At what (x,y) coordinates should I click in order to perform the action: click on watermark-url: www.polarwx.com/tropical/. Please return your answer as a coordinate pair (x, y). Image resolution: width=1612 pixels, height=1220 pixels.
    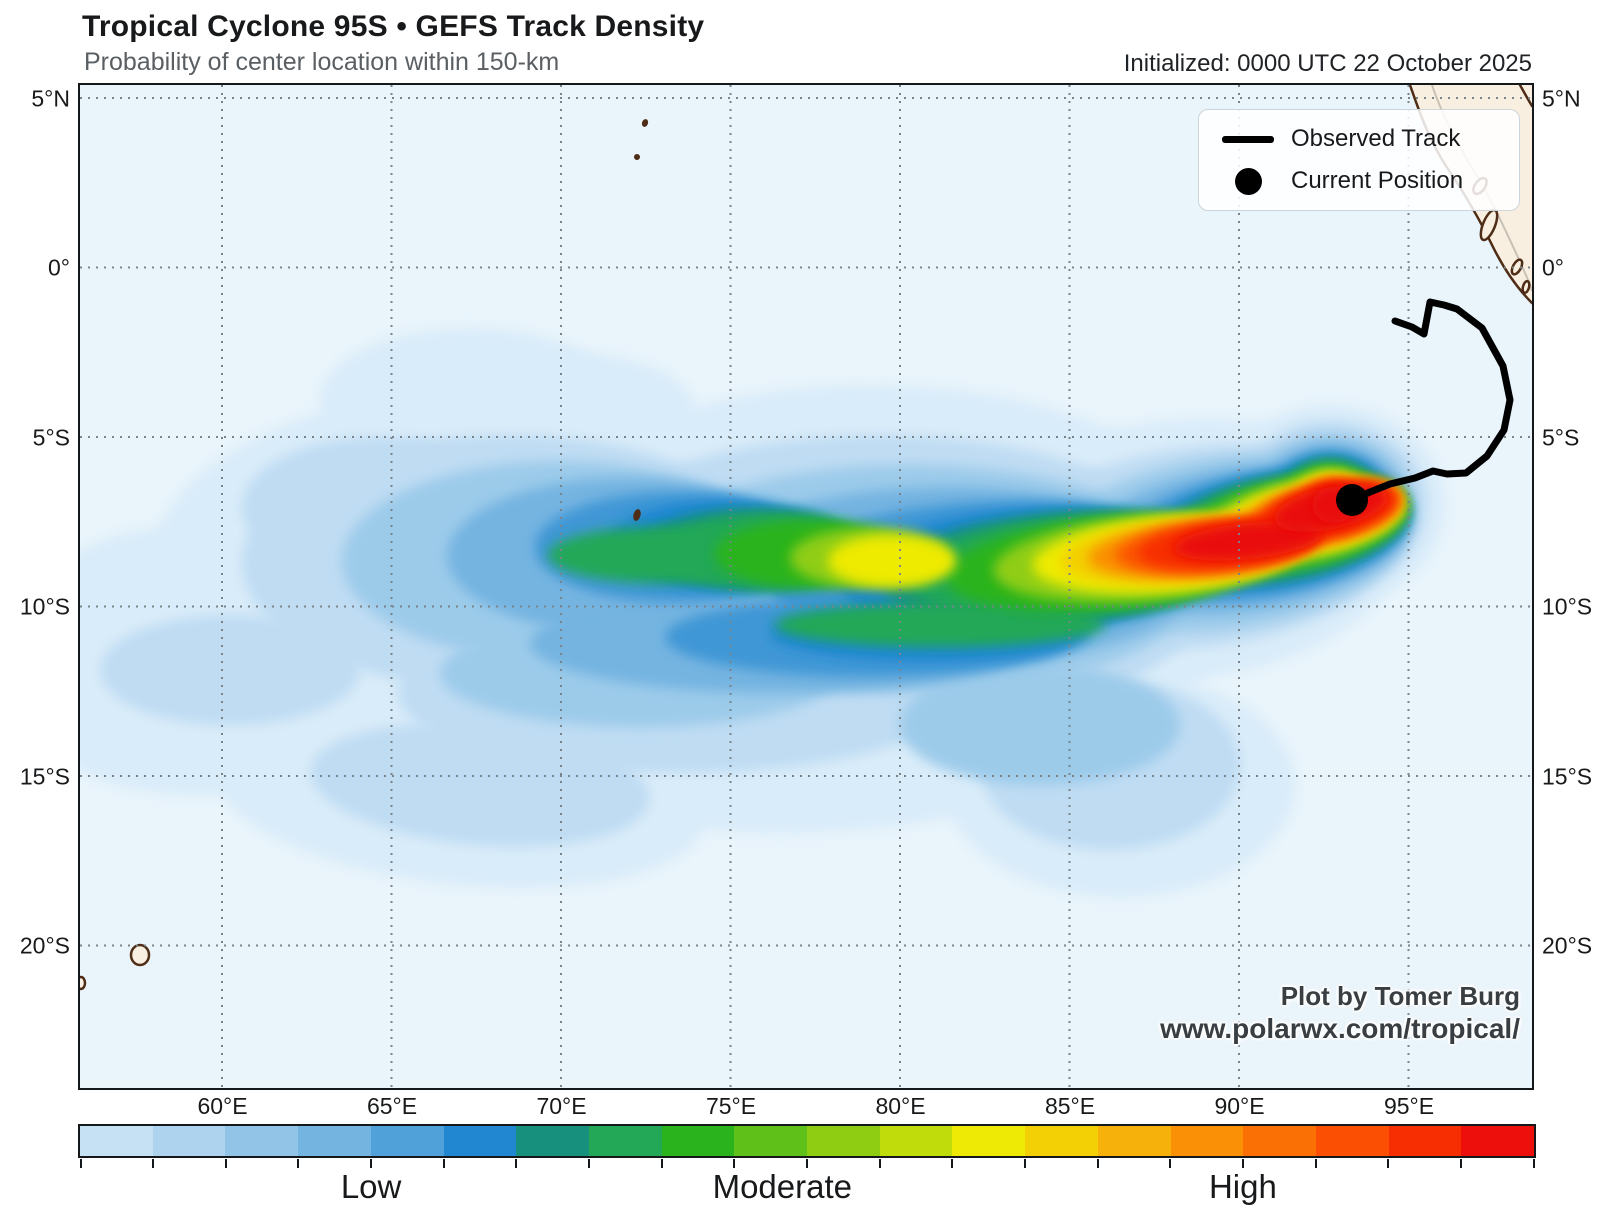
    Looking at the image, I should click on (1340, 1028).